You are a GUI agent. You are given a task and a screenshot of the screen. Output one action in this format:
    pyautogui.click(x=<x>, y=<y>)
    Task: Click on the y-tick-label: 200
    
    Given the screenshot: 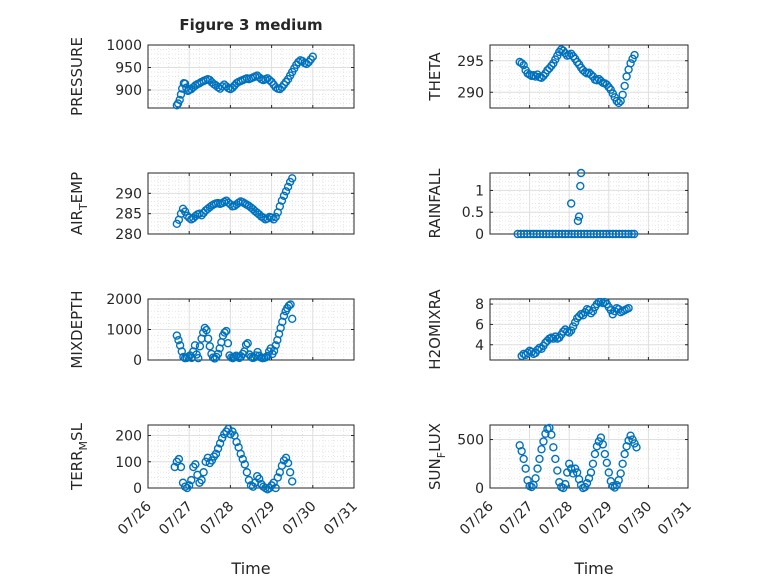 What is the action you would take?
    pyautogui.click(x=128, y=437)
    